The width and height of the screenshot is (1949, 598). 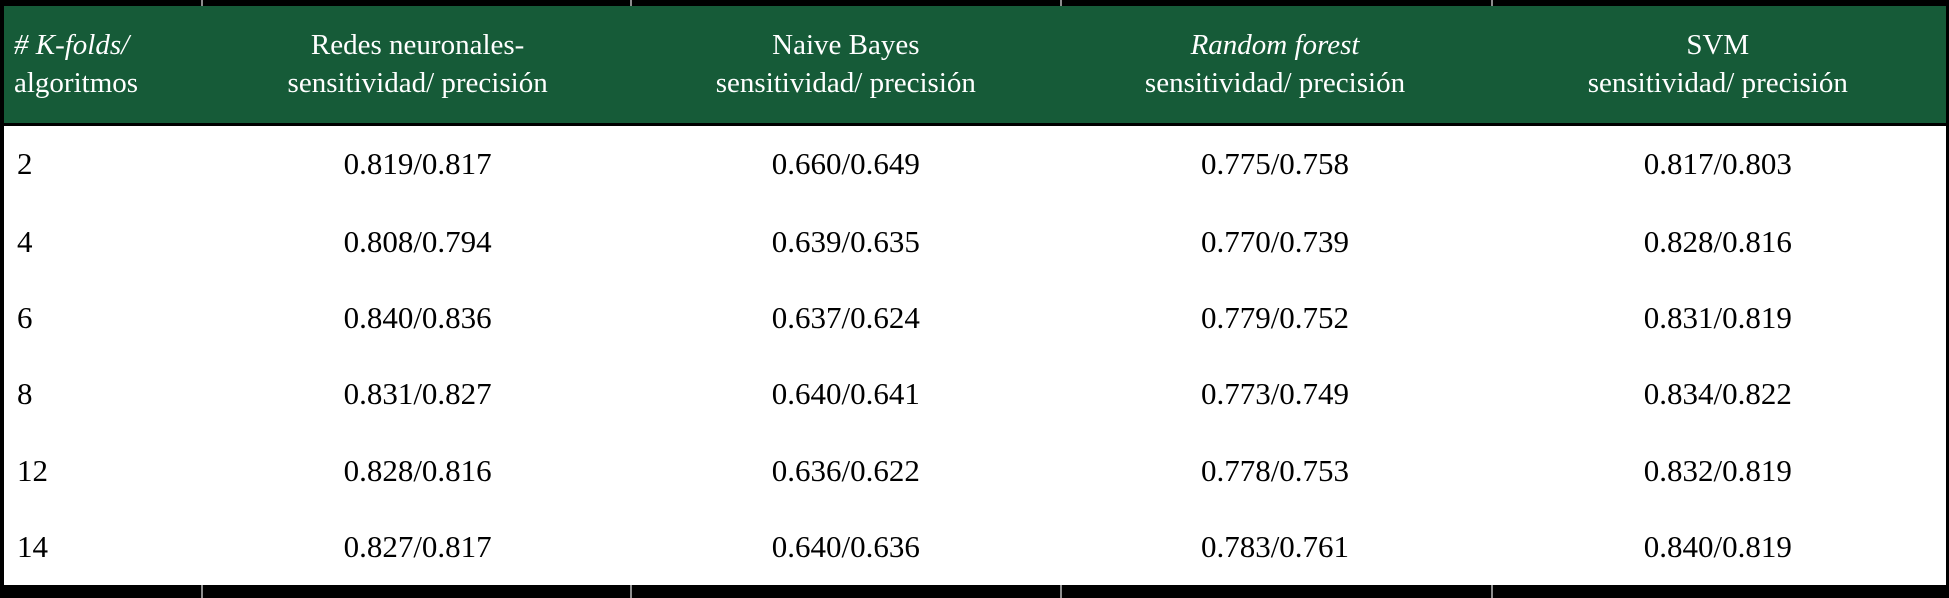 I want to click on value-cell: 0.840/0.836, so click(x=418, y=318).